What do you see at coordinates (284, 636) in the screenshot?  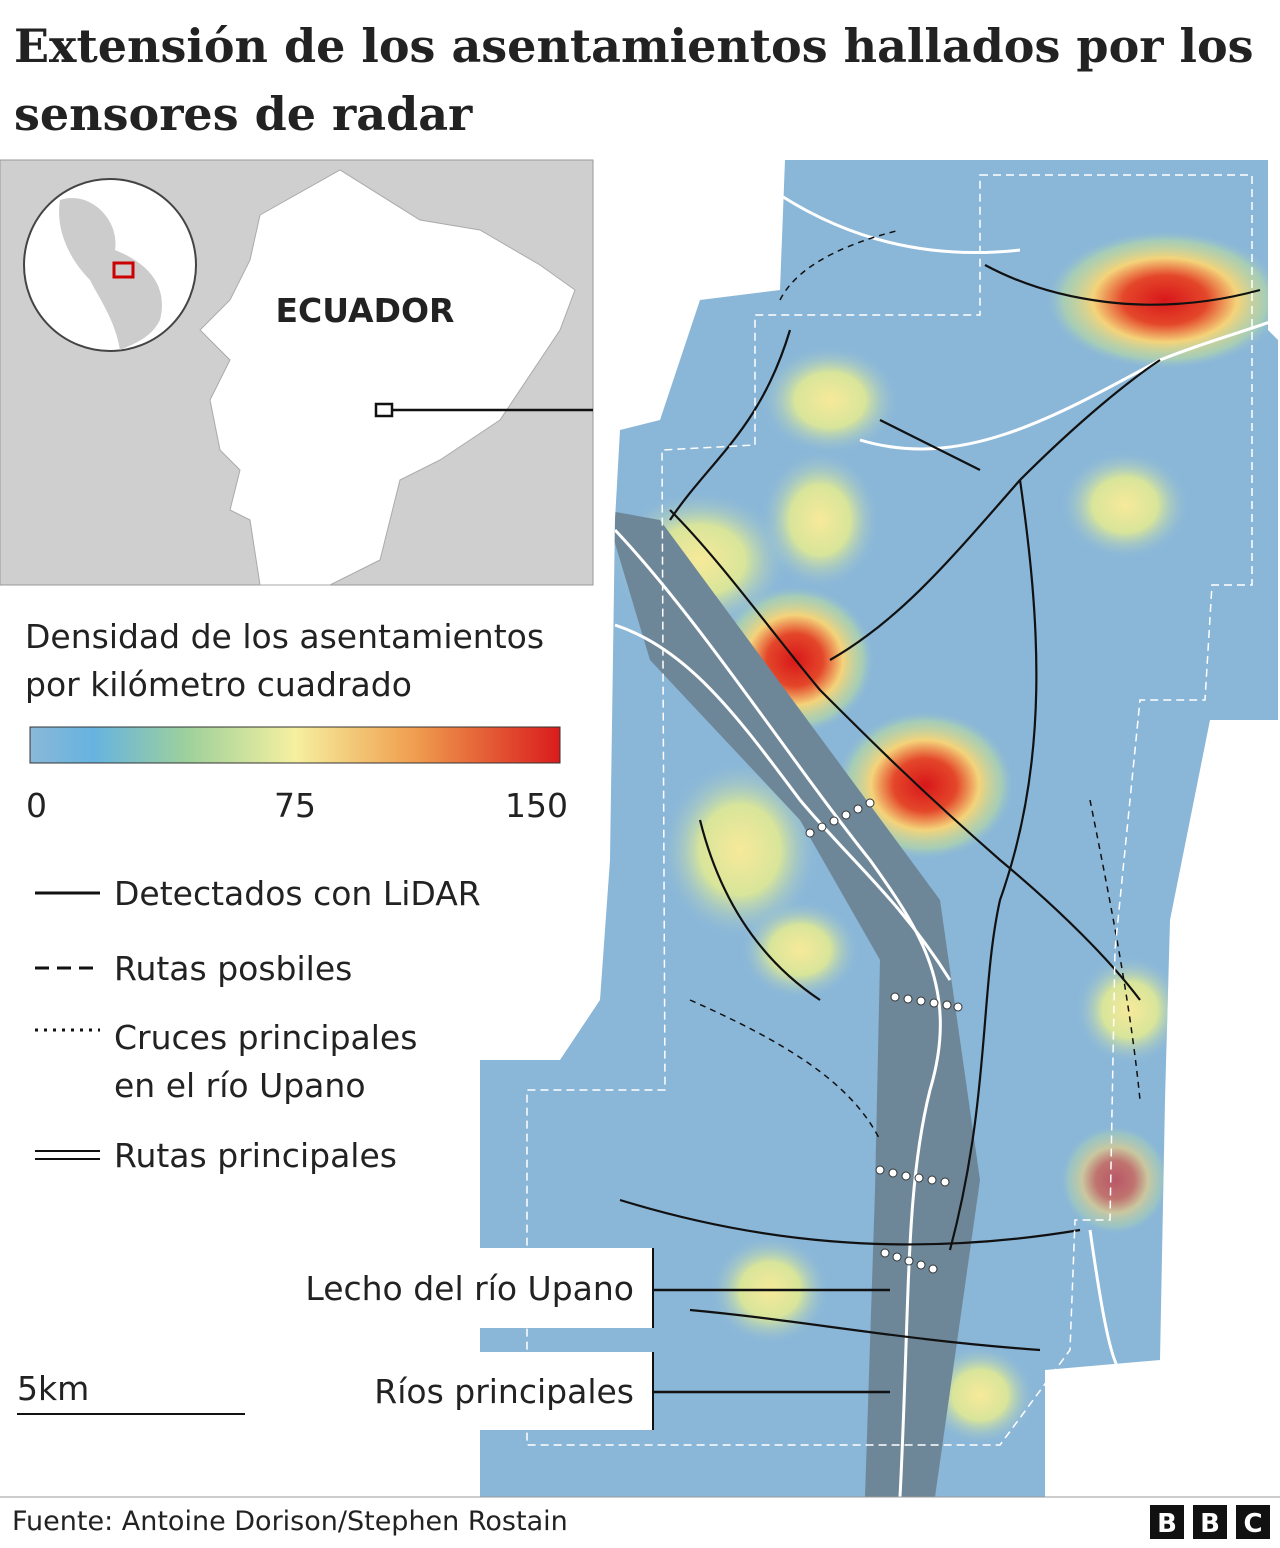 I see `legend-title: Densidad de los asentamientos` at bounding box center [284, 636].